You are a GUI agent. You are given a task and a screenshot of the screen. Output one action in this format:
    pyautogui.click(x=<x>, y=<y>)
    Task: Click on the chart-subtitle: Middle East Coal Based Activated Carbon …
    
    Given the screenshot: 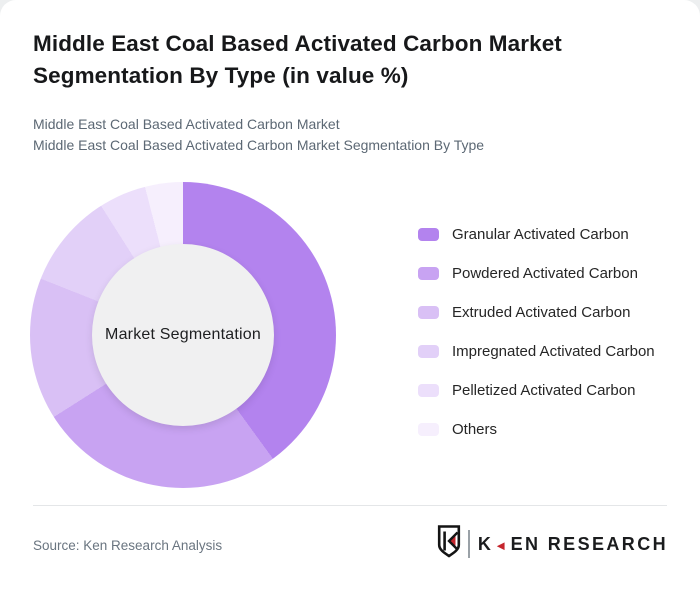 What is the action you would take?
    pyautogui.click(x=258, y=135)
    